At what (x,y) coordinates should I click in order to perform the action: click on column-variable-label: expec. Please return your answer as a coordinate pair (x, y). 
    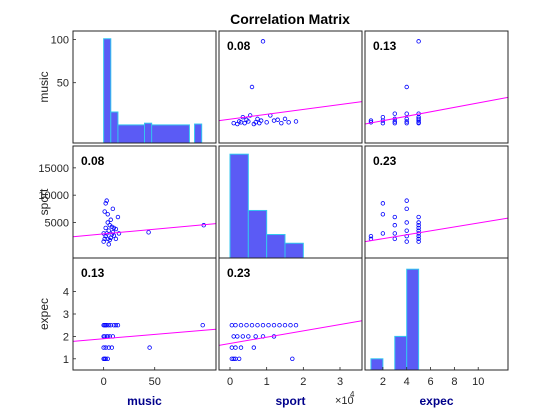
    Looking at the image, I should click on (436, 401).